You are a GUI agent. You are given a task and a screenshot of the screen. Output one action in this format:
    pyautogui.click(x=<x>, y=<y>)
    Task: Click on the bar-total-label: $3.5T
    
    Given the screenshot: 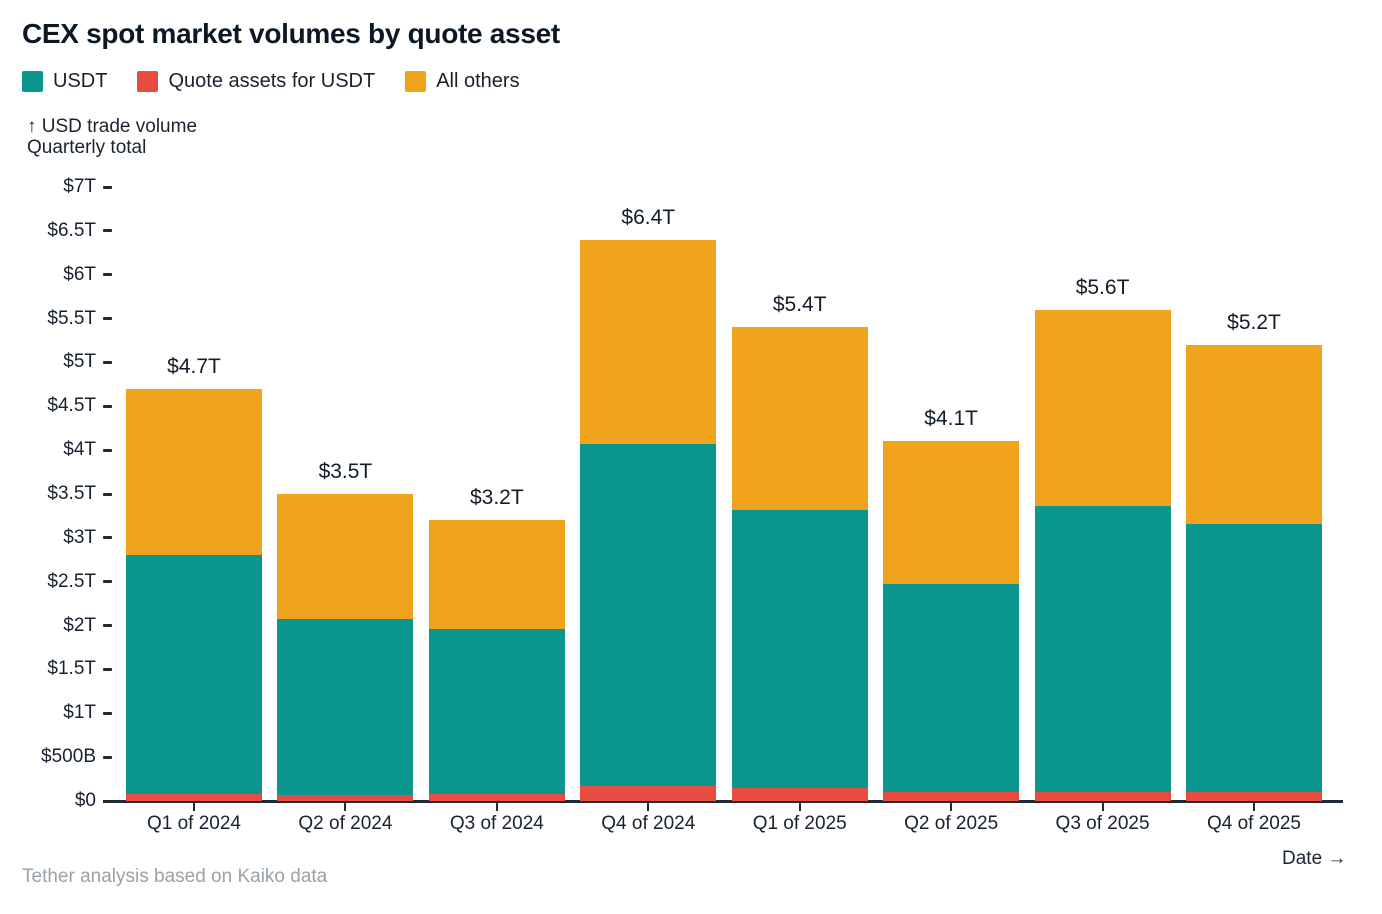 What is the action you would take?
    pyautogui.click(x=345, y=471)
    